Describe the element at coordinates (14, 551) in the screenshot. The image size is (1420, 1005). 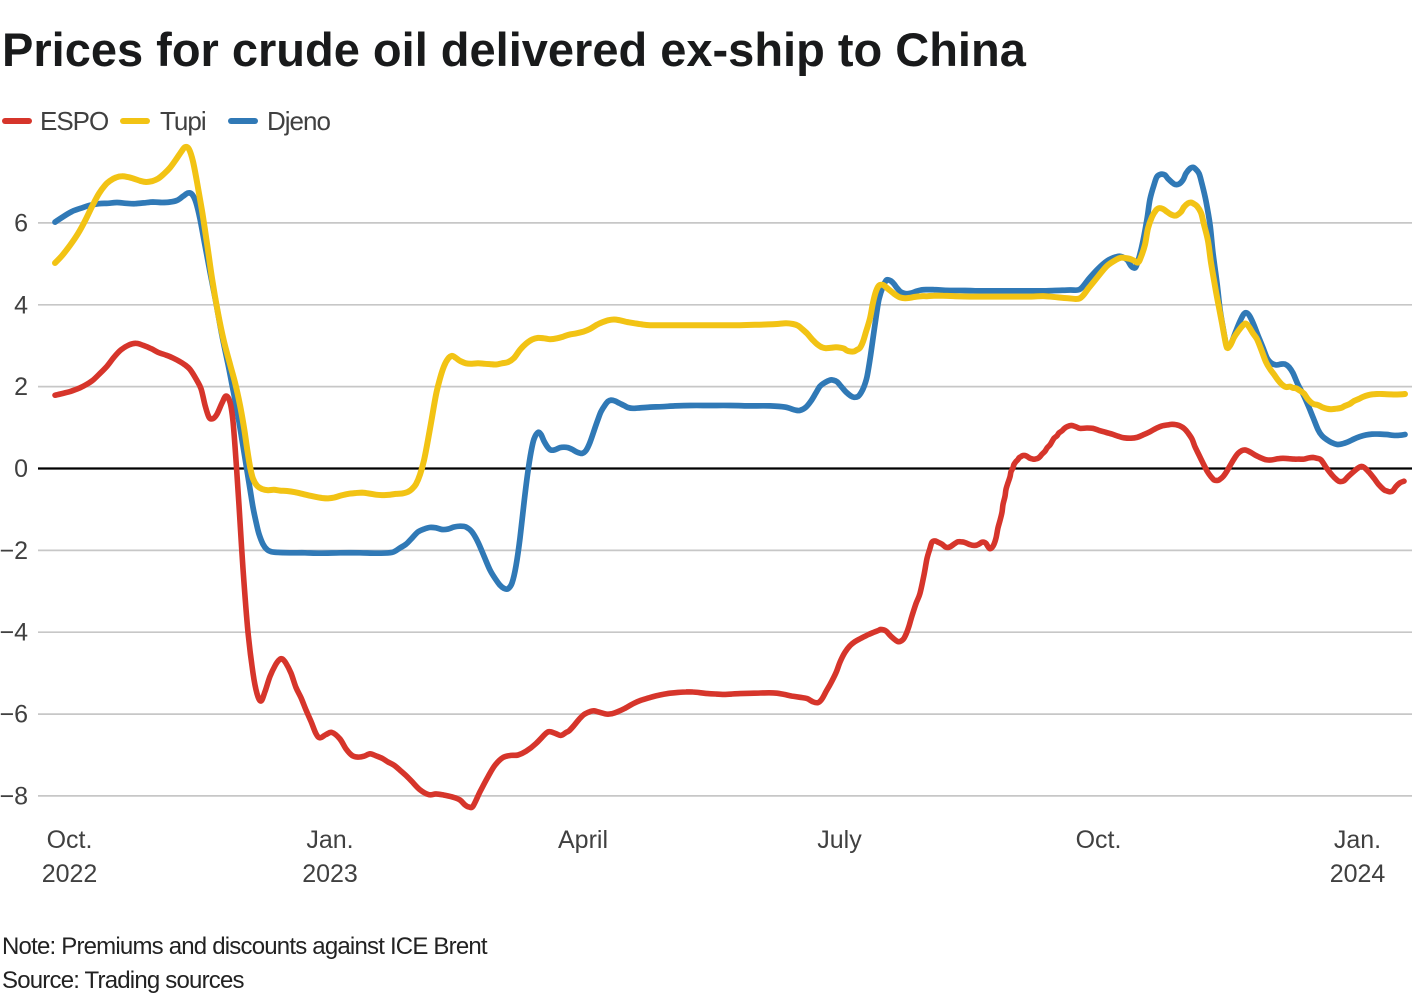
I see `svg-text: −2` at that location.